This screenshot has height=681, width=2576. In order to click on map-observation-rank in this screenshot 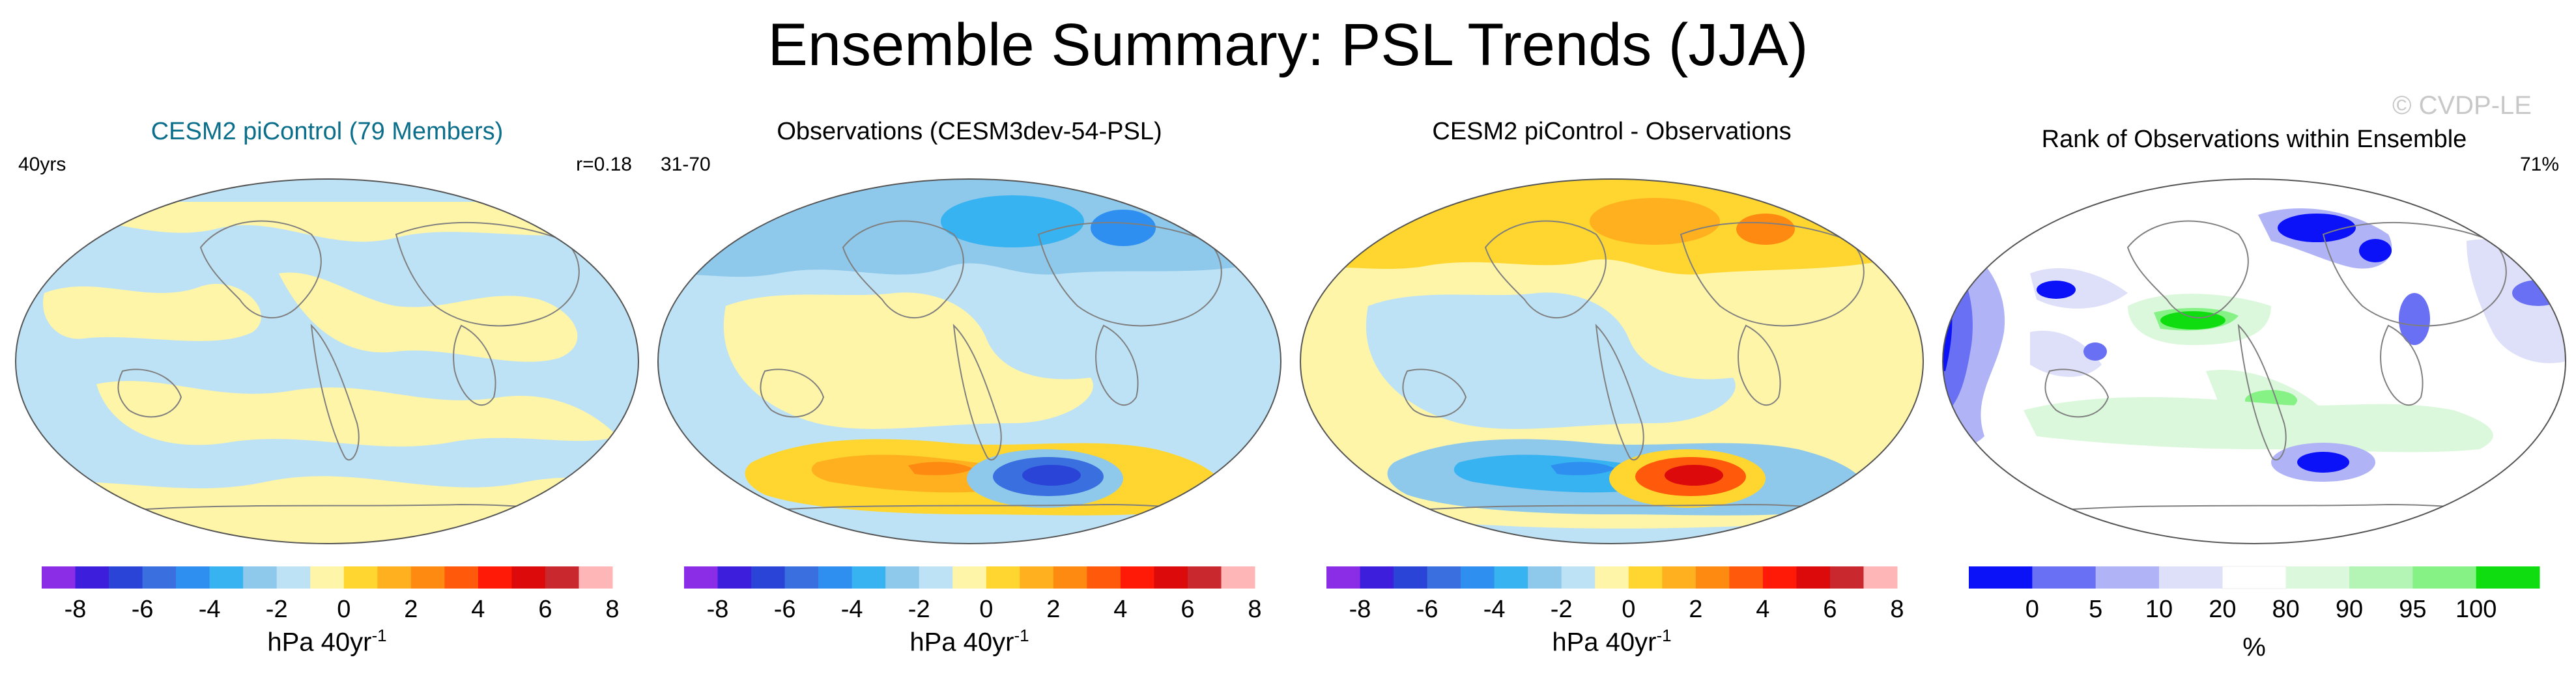, I will do `click(2254, 361)`.